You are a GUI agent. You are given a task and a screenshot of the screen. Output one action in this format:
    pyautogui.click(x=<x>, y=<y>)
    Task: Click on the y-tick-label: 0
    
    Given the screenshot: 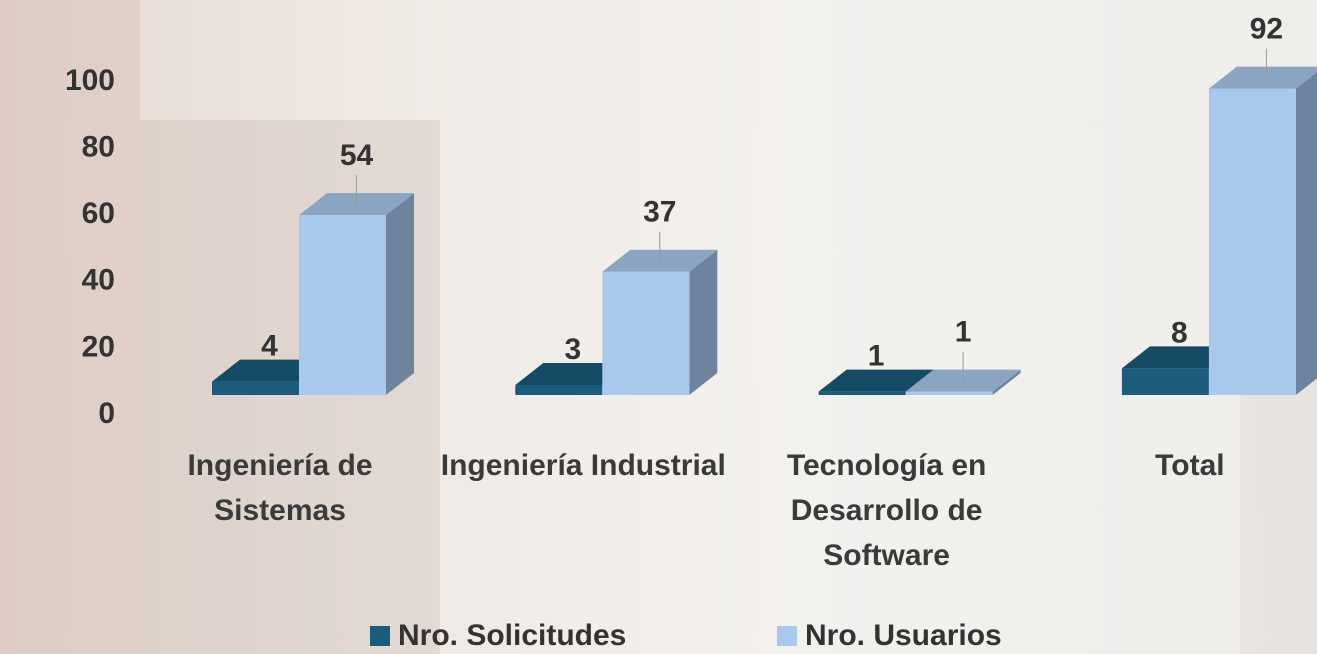 What is the action you would take?
    pyautogui.click(x=106, y=413)
    